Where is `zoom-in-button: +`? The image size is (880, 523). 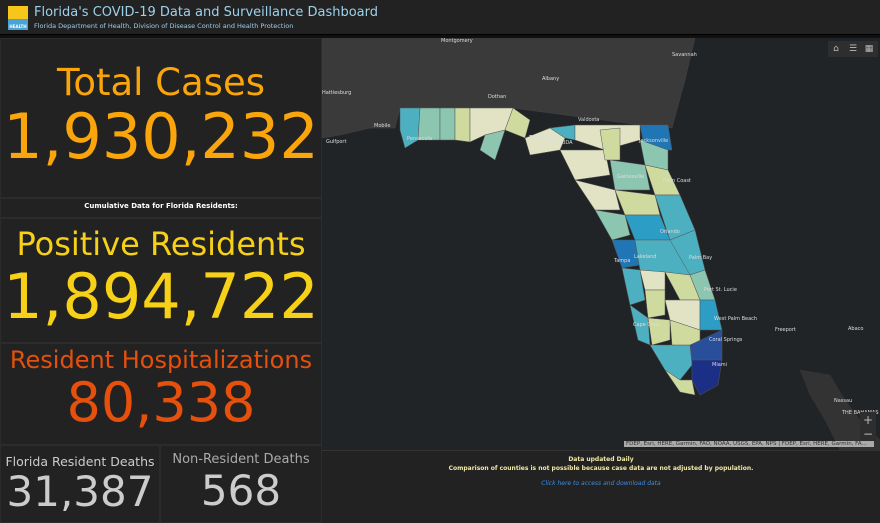 zoom-in-button: + is located at coordinates (868, 420).